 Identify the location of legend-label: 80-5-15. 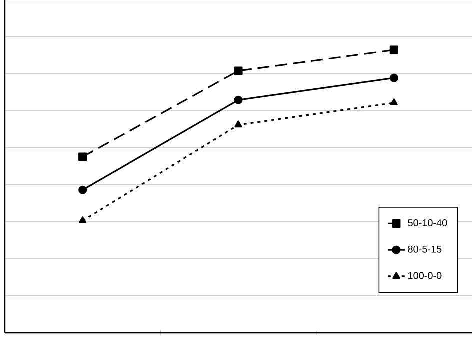
(425, 249).